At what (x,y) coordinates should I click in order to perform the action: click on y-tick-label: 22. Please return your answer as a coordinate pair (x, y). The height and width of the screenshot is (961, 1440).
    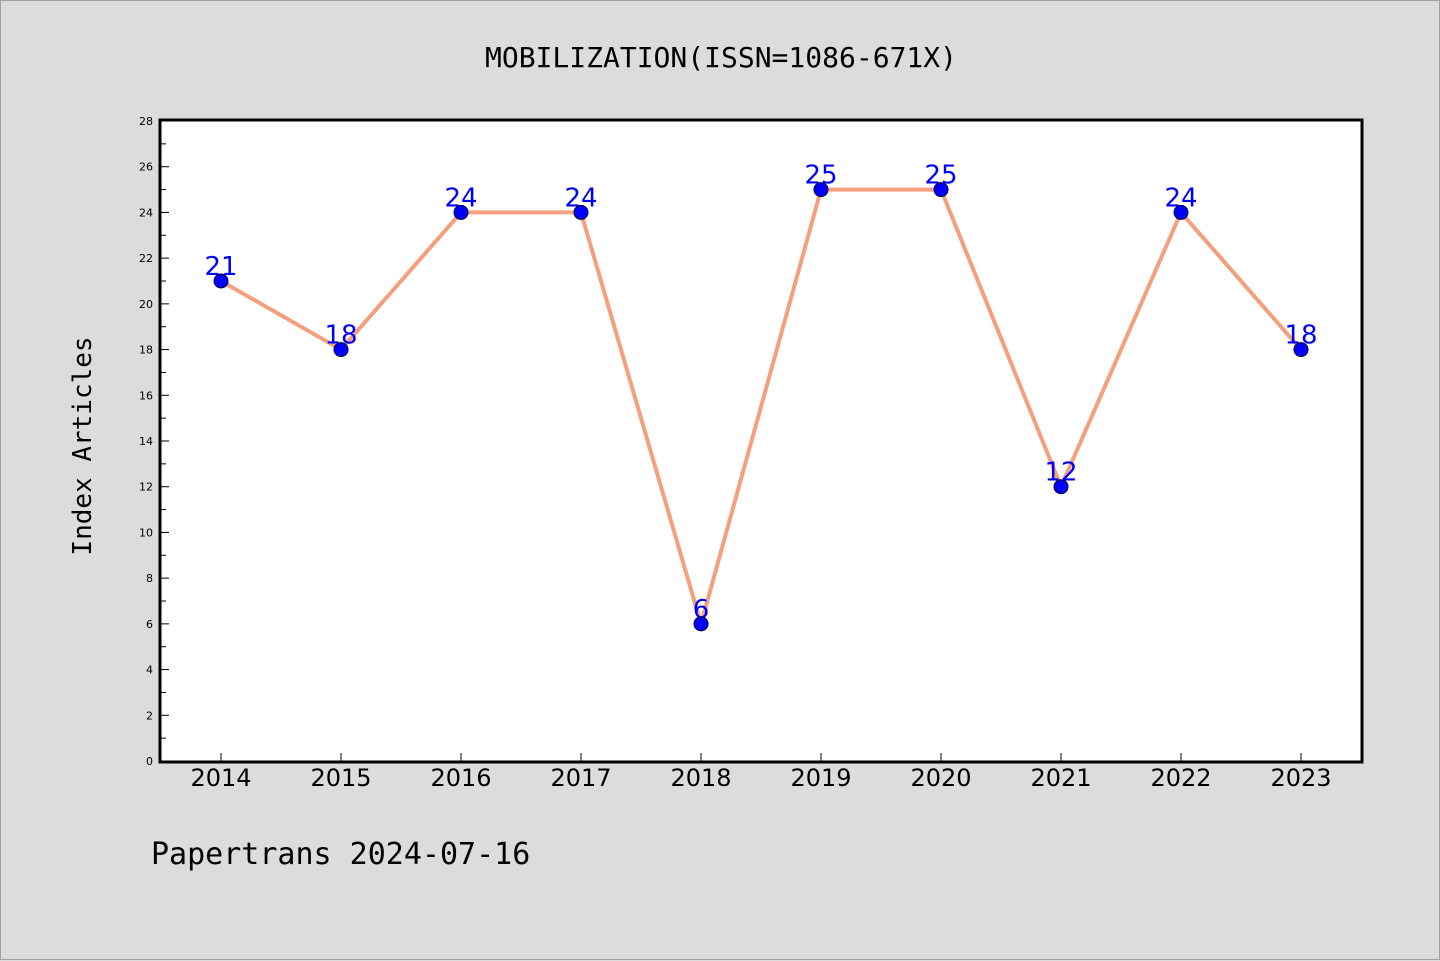
    Looking at the image, I should click on (146, 258).